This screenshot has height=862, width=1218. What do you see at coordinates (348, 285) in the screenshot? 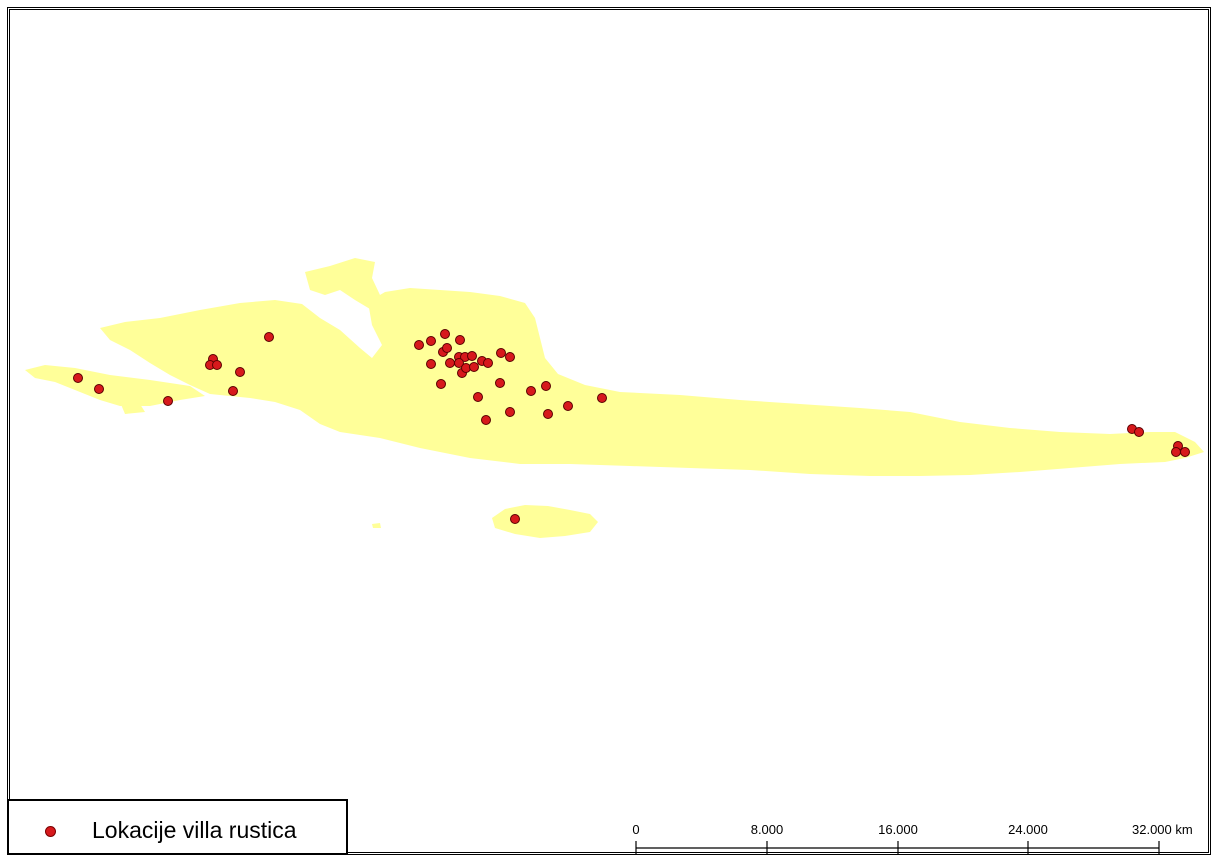
I see `north-peninsula` at bounding box center [348, 285].